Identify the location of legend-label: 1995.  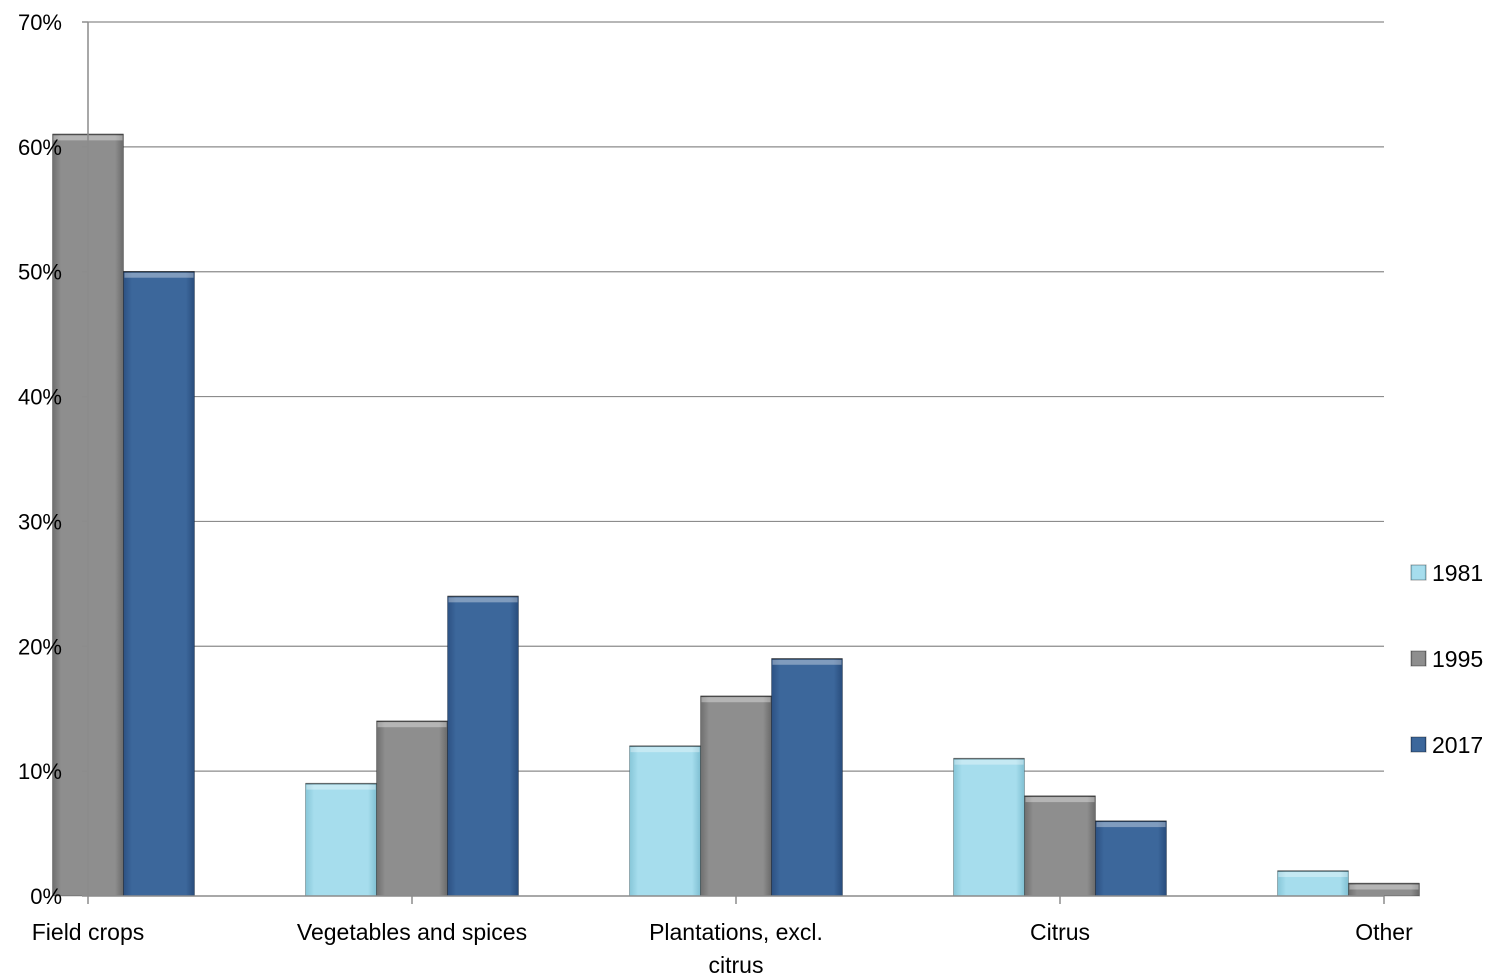
(1457, 659).